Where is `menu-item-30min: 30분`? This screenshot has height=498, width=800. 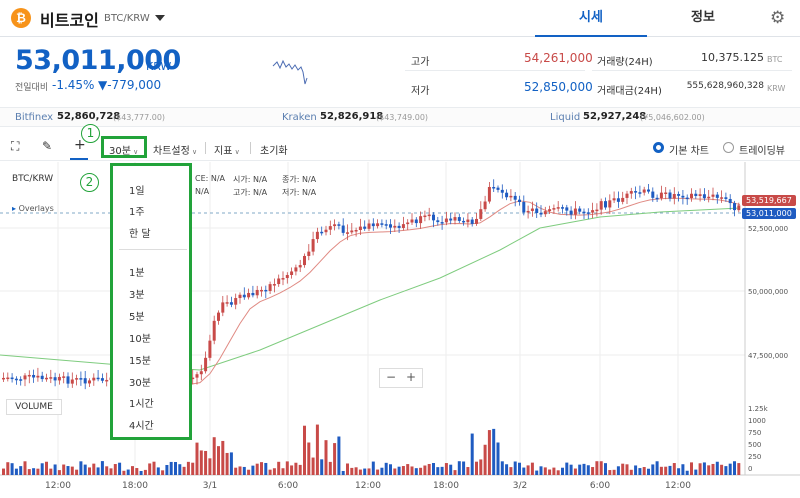 menu-item-30min: 30분 is located at coordinates (140, 383).